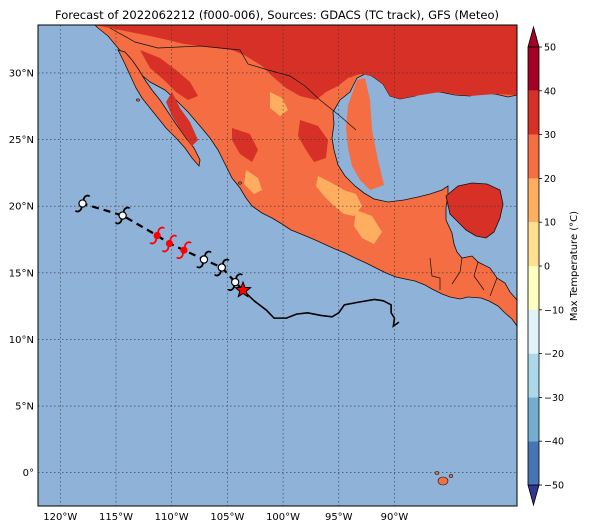 The height and width of the screenshot is (529, 592). What do you see at coordinates (321, 308) in the screenshot?
I see `past-track-line` at bounding box center [321, 308].